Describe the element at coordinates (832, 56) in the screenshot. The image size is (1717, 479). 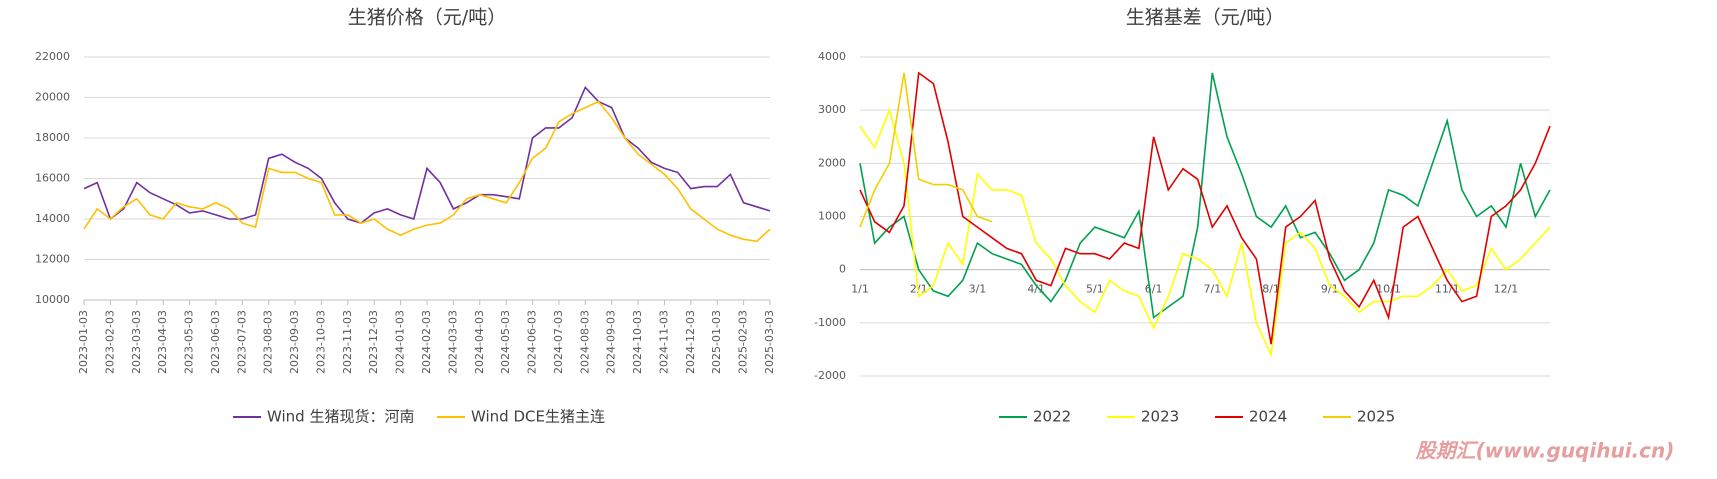
I see `y-tick-label: 4000` at that location.